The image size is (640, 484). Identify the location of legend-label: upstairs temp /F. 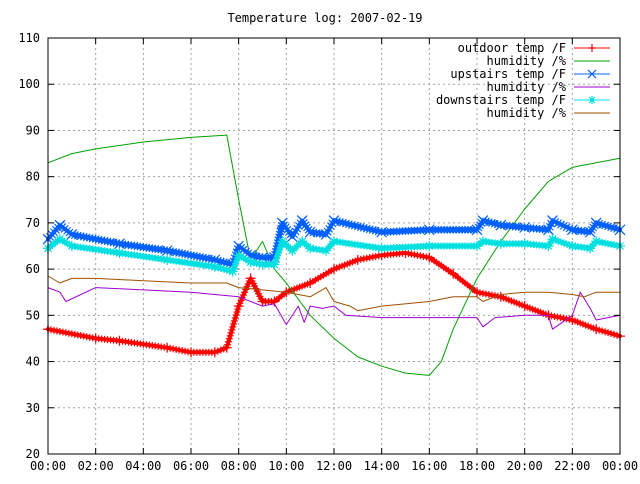
(508, 74).